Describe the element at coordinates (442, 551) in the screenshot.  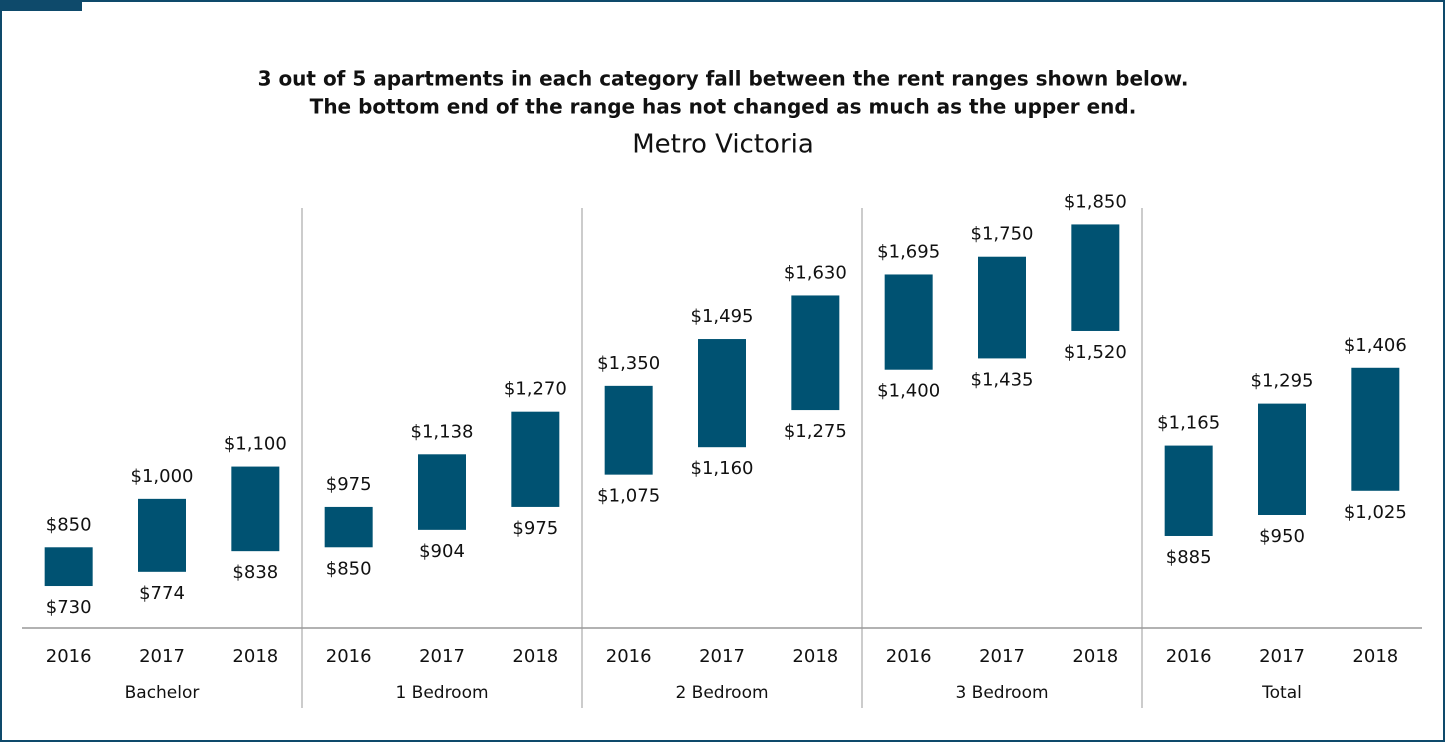
I see `low-label: $904` at that location.